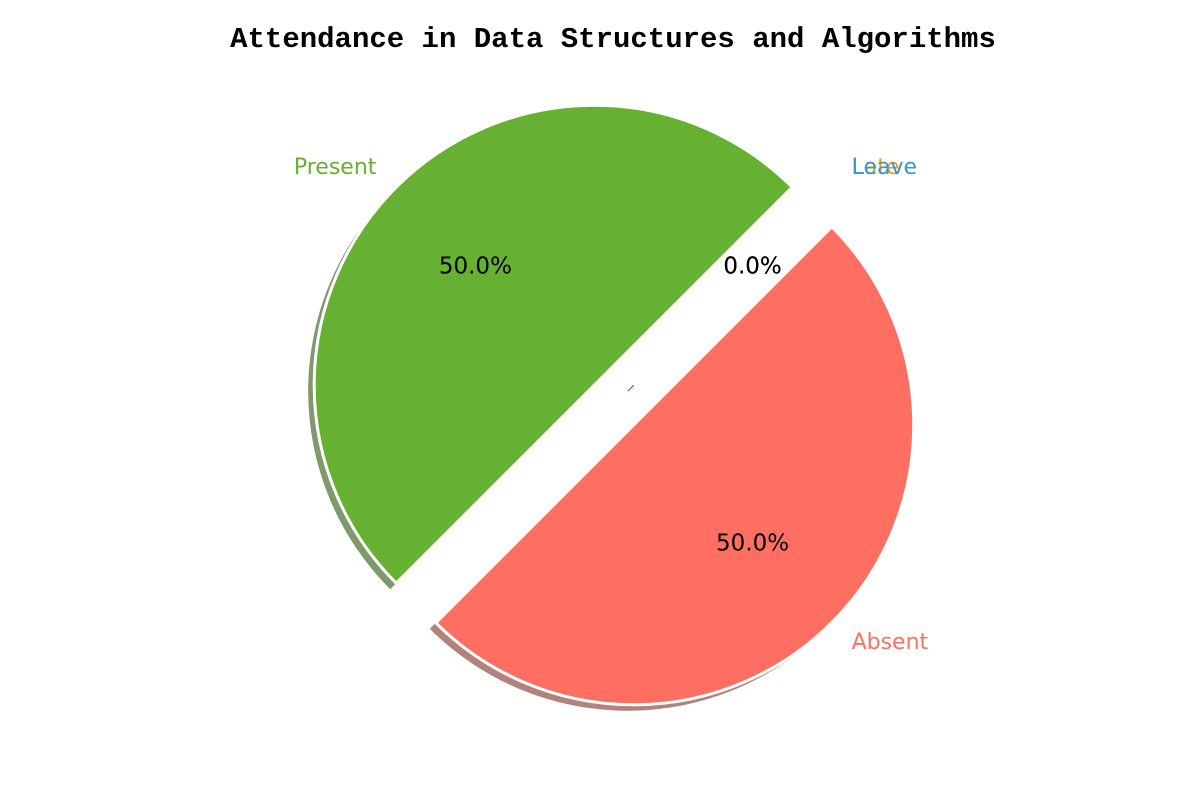 This screenshot has width=1200, height=800. Describe the element at coordinates (732, 286) in the screenshot. I see `slice-leave` at that location.